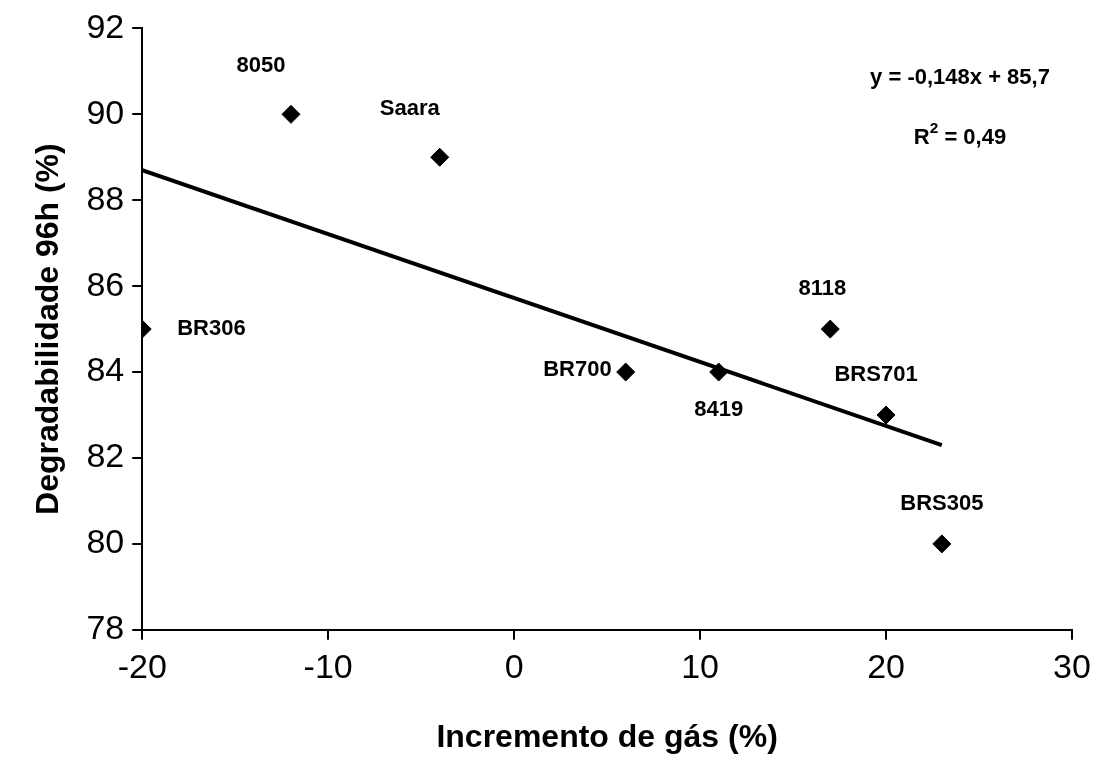 The width and height of the screenshot is (1100, 777). Describe the element at coordinates (105, 627) in the screenshot. I see `y-tick-label: 78` at that location.